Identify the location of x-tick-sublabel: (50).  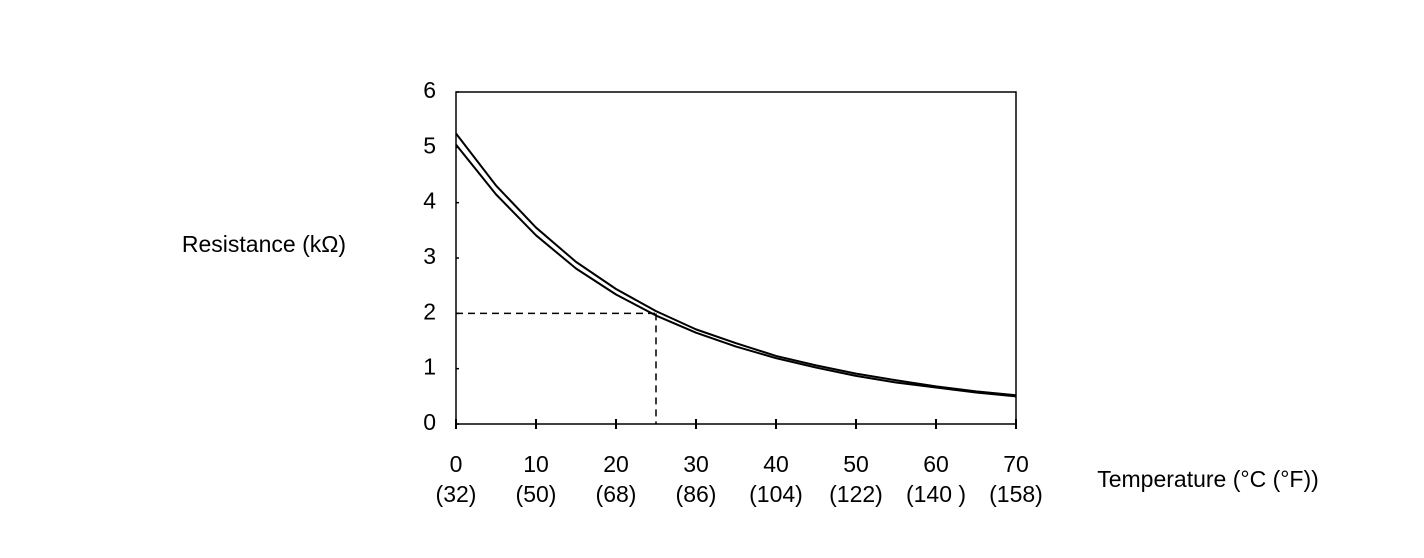
(536, 494).